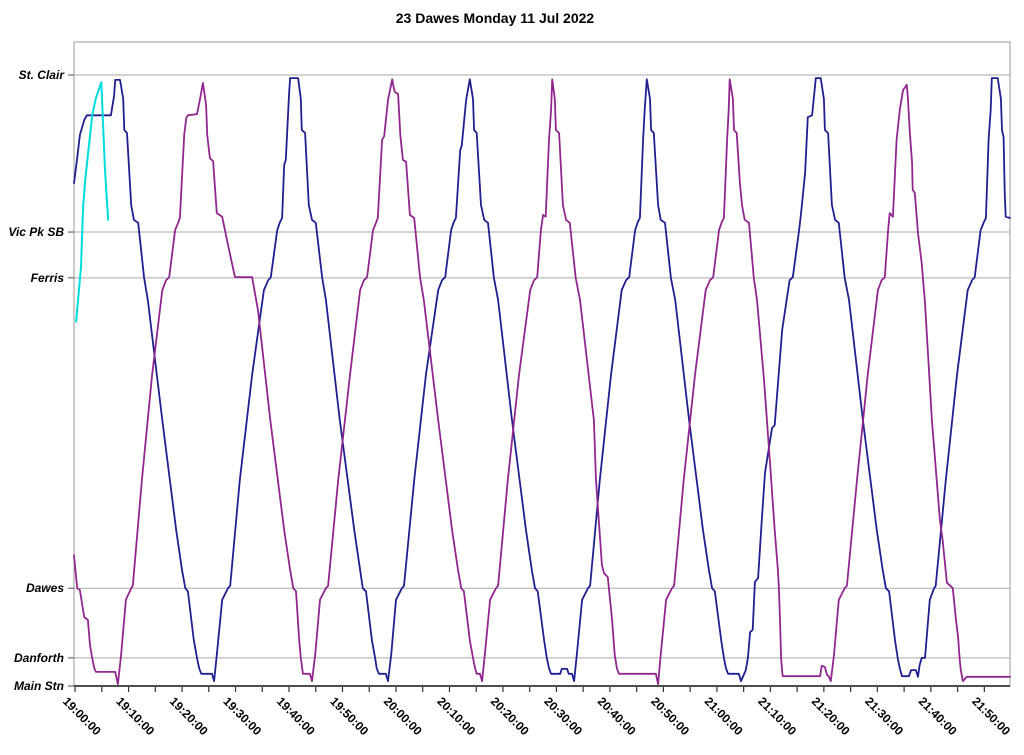  I want to click on x-tick-label: 21:10:00, so click(777, 716).